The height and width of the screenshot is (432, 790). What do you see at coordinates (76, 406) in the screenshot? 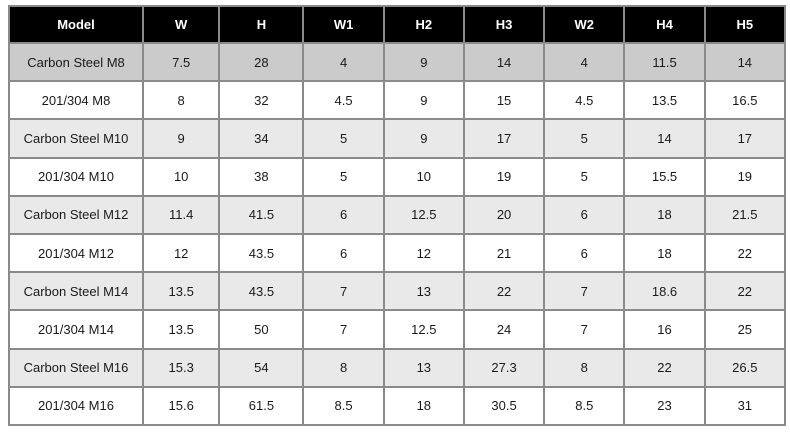
I see `model-cell: 201/304 M16` at bounding box center [76, 406].